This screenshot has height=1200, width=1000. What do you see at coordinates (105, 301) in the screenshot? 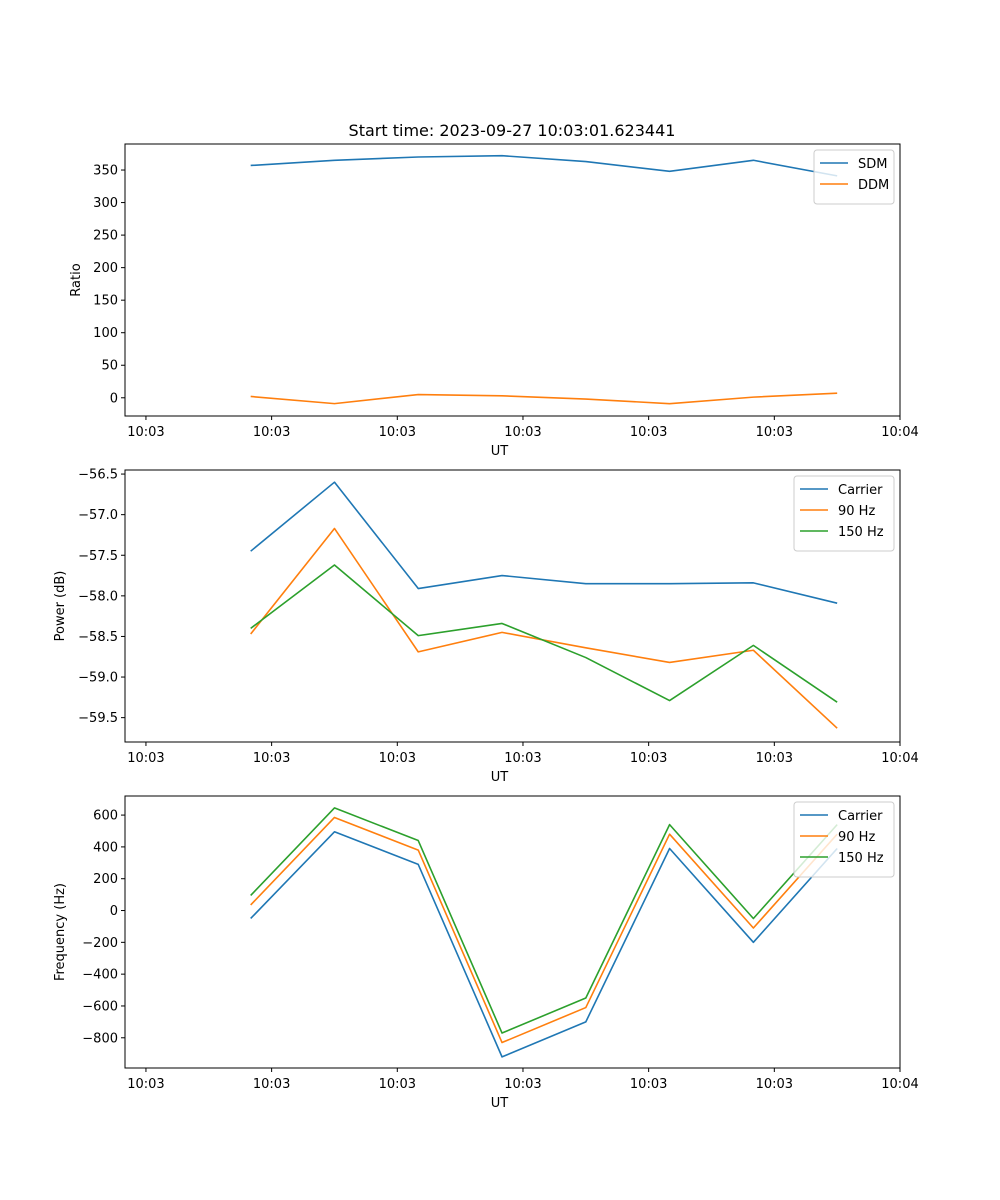
I see `y-tick-label: 150` at bounding box center [105, 301].